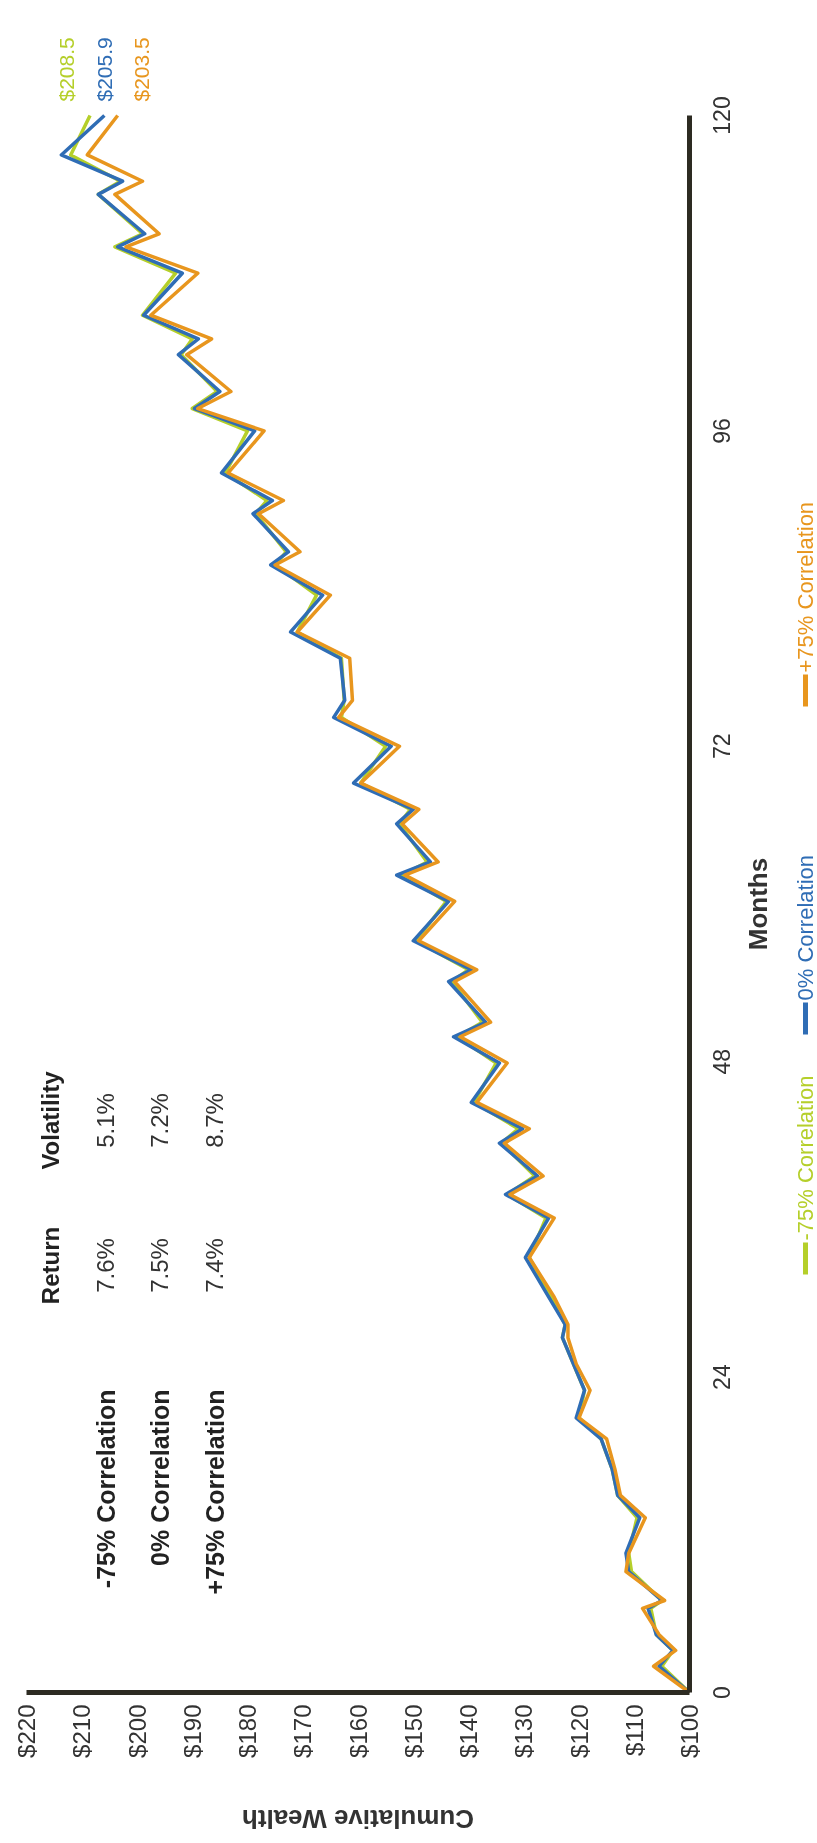 The width and height of the screenshot is (817, 1843). I want to click on x-tick-label: $170, so click(303, 1731).